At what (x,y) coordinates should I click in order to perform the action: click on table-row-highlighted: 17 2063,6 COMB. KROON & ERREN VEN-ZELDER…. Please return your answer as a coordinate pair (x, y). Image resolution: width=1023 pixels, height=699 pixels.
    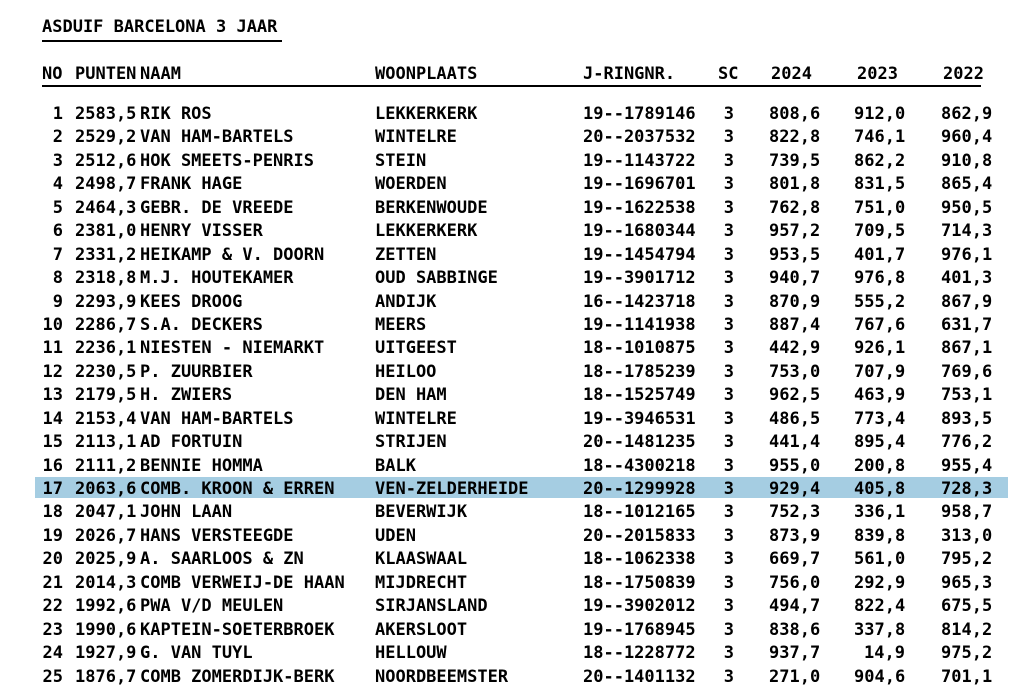
    Looking at the image, I should click on (511, 488).